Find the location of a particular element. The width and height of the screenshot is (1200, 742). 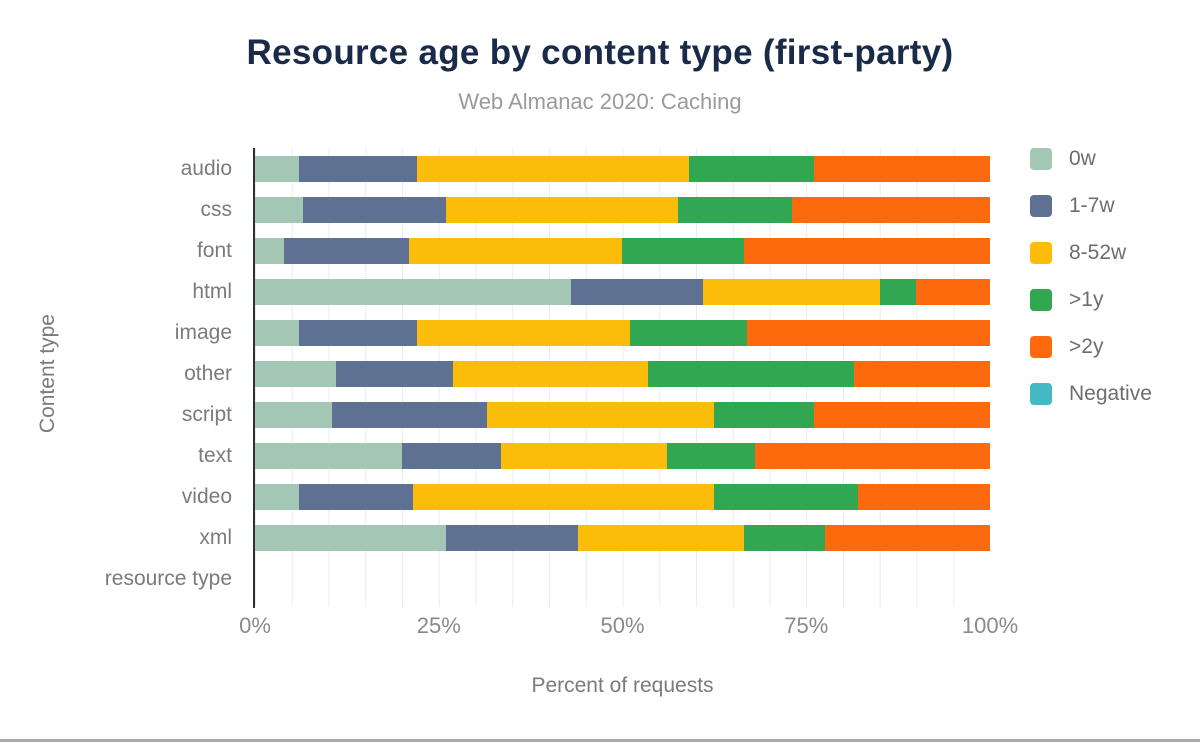

x-tick-label-25: 25% is located at coordinates (438, 625).